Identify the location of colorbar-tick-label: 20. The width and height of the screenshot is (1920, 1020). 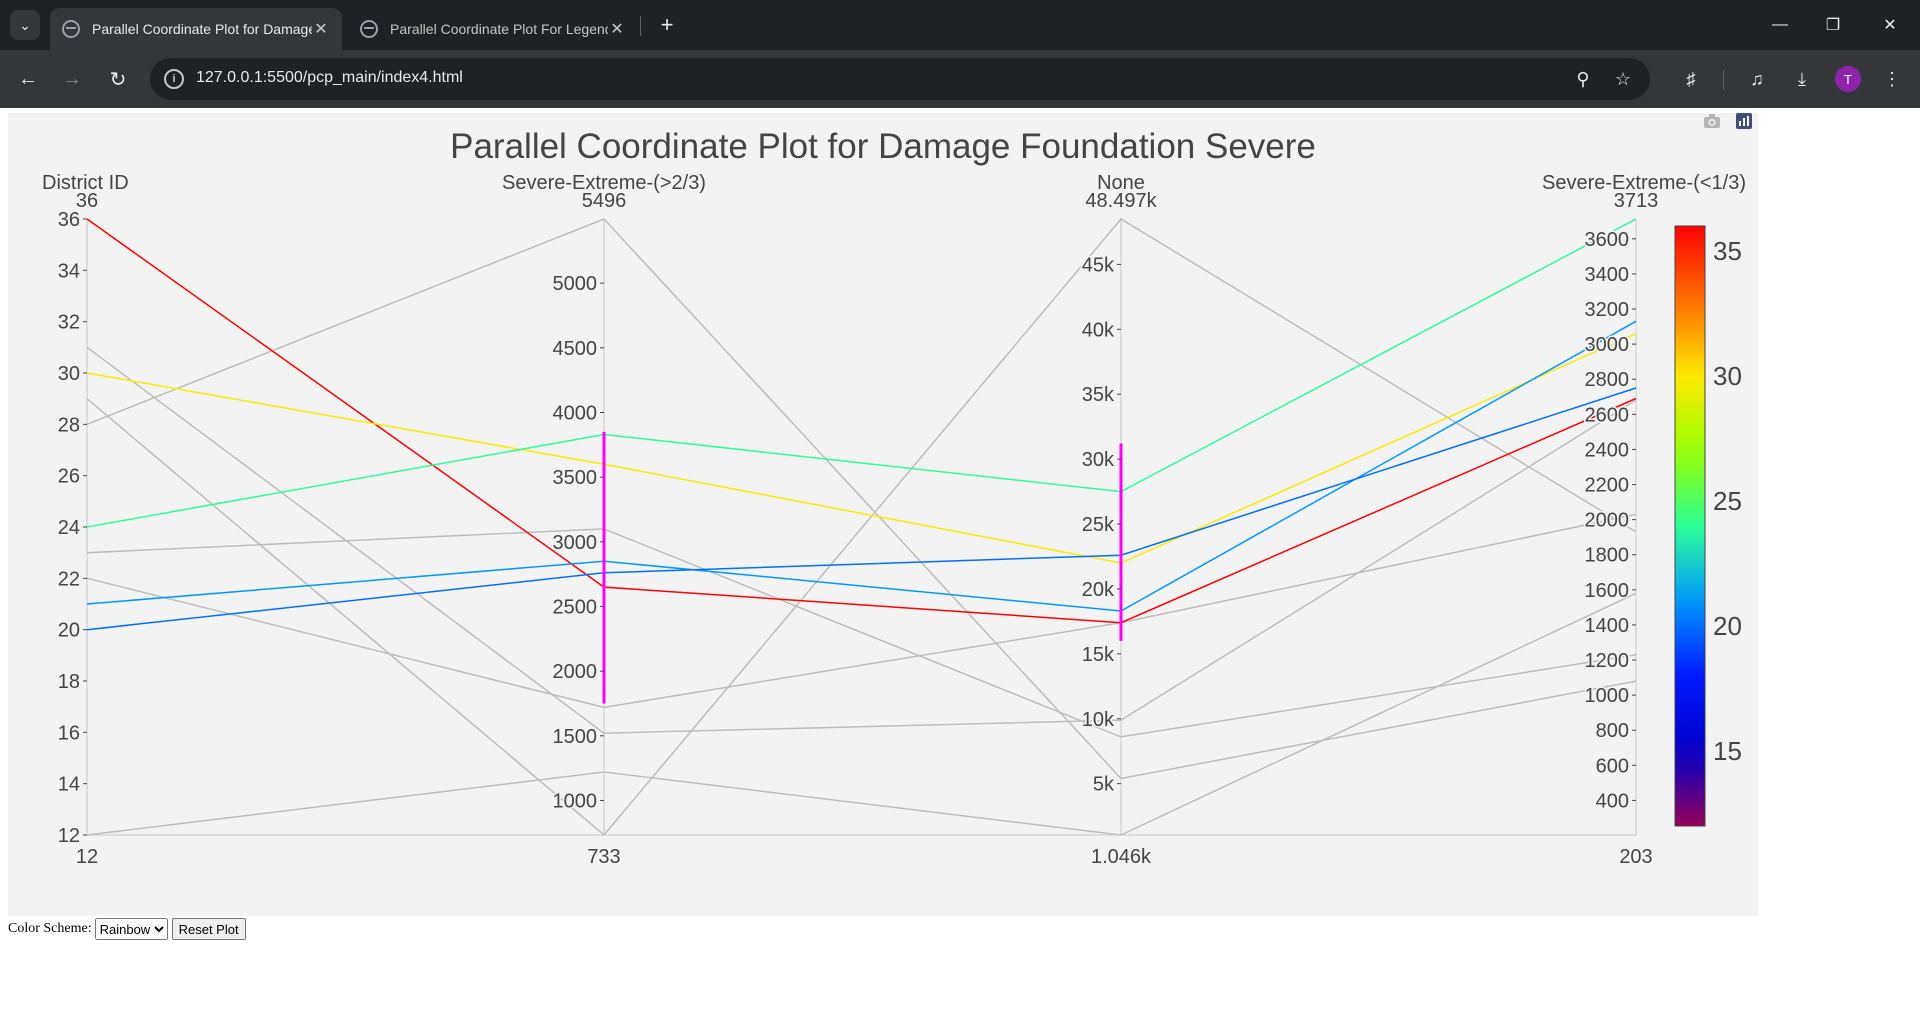
(1727, 626).